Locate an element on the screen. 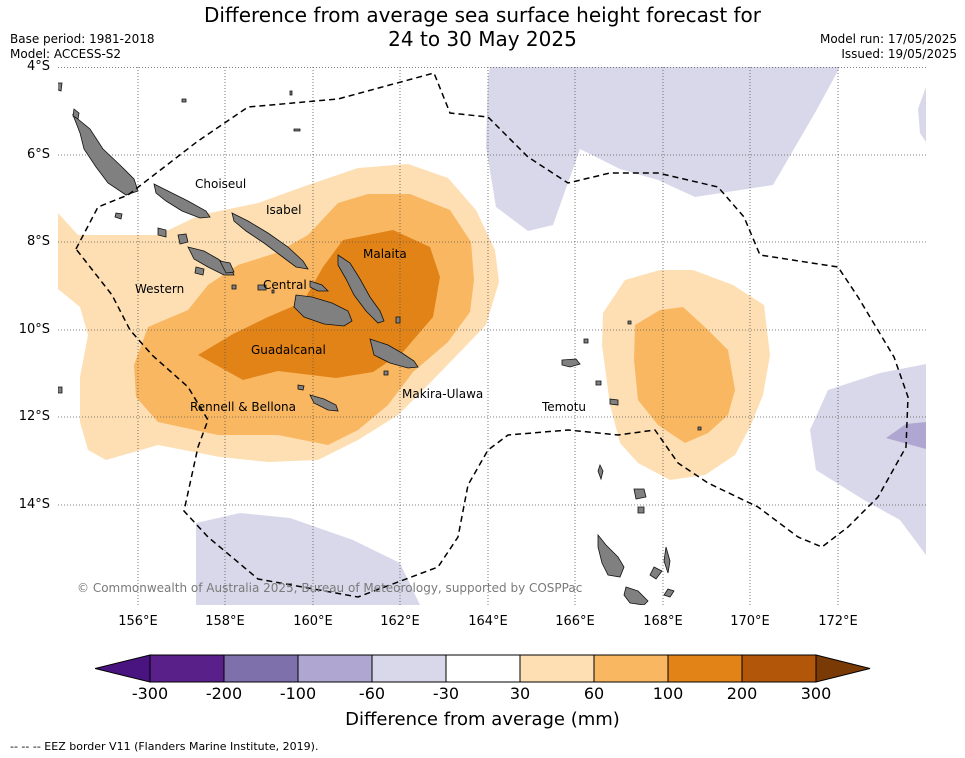 This screenshot has height=758, width=965. lat-label-8s: 8°S is located at coordinates (38, 241).